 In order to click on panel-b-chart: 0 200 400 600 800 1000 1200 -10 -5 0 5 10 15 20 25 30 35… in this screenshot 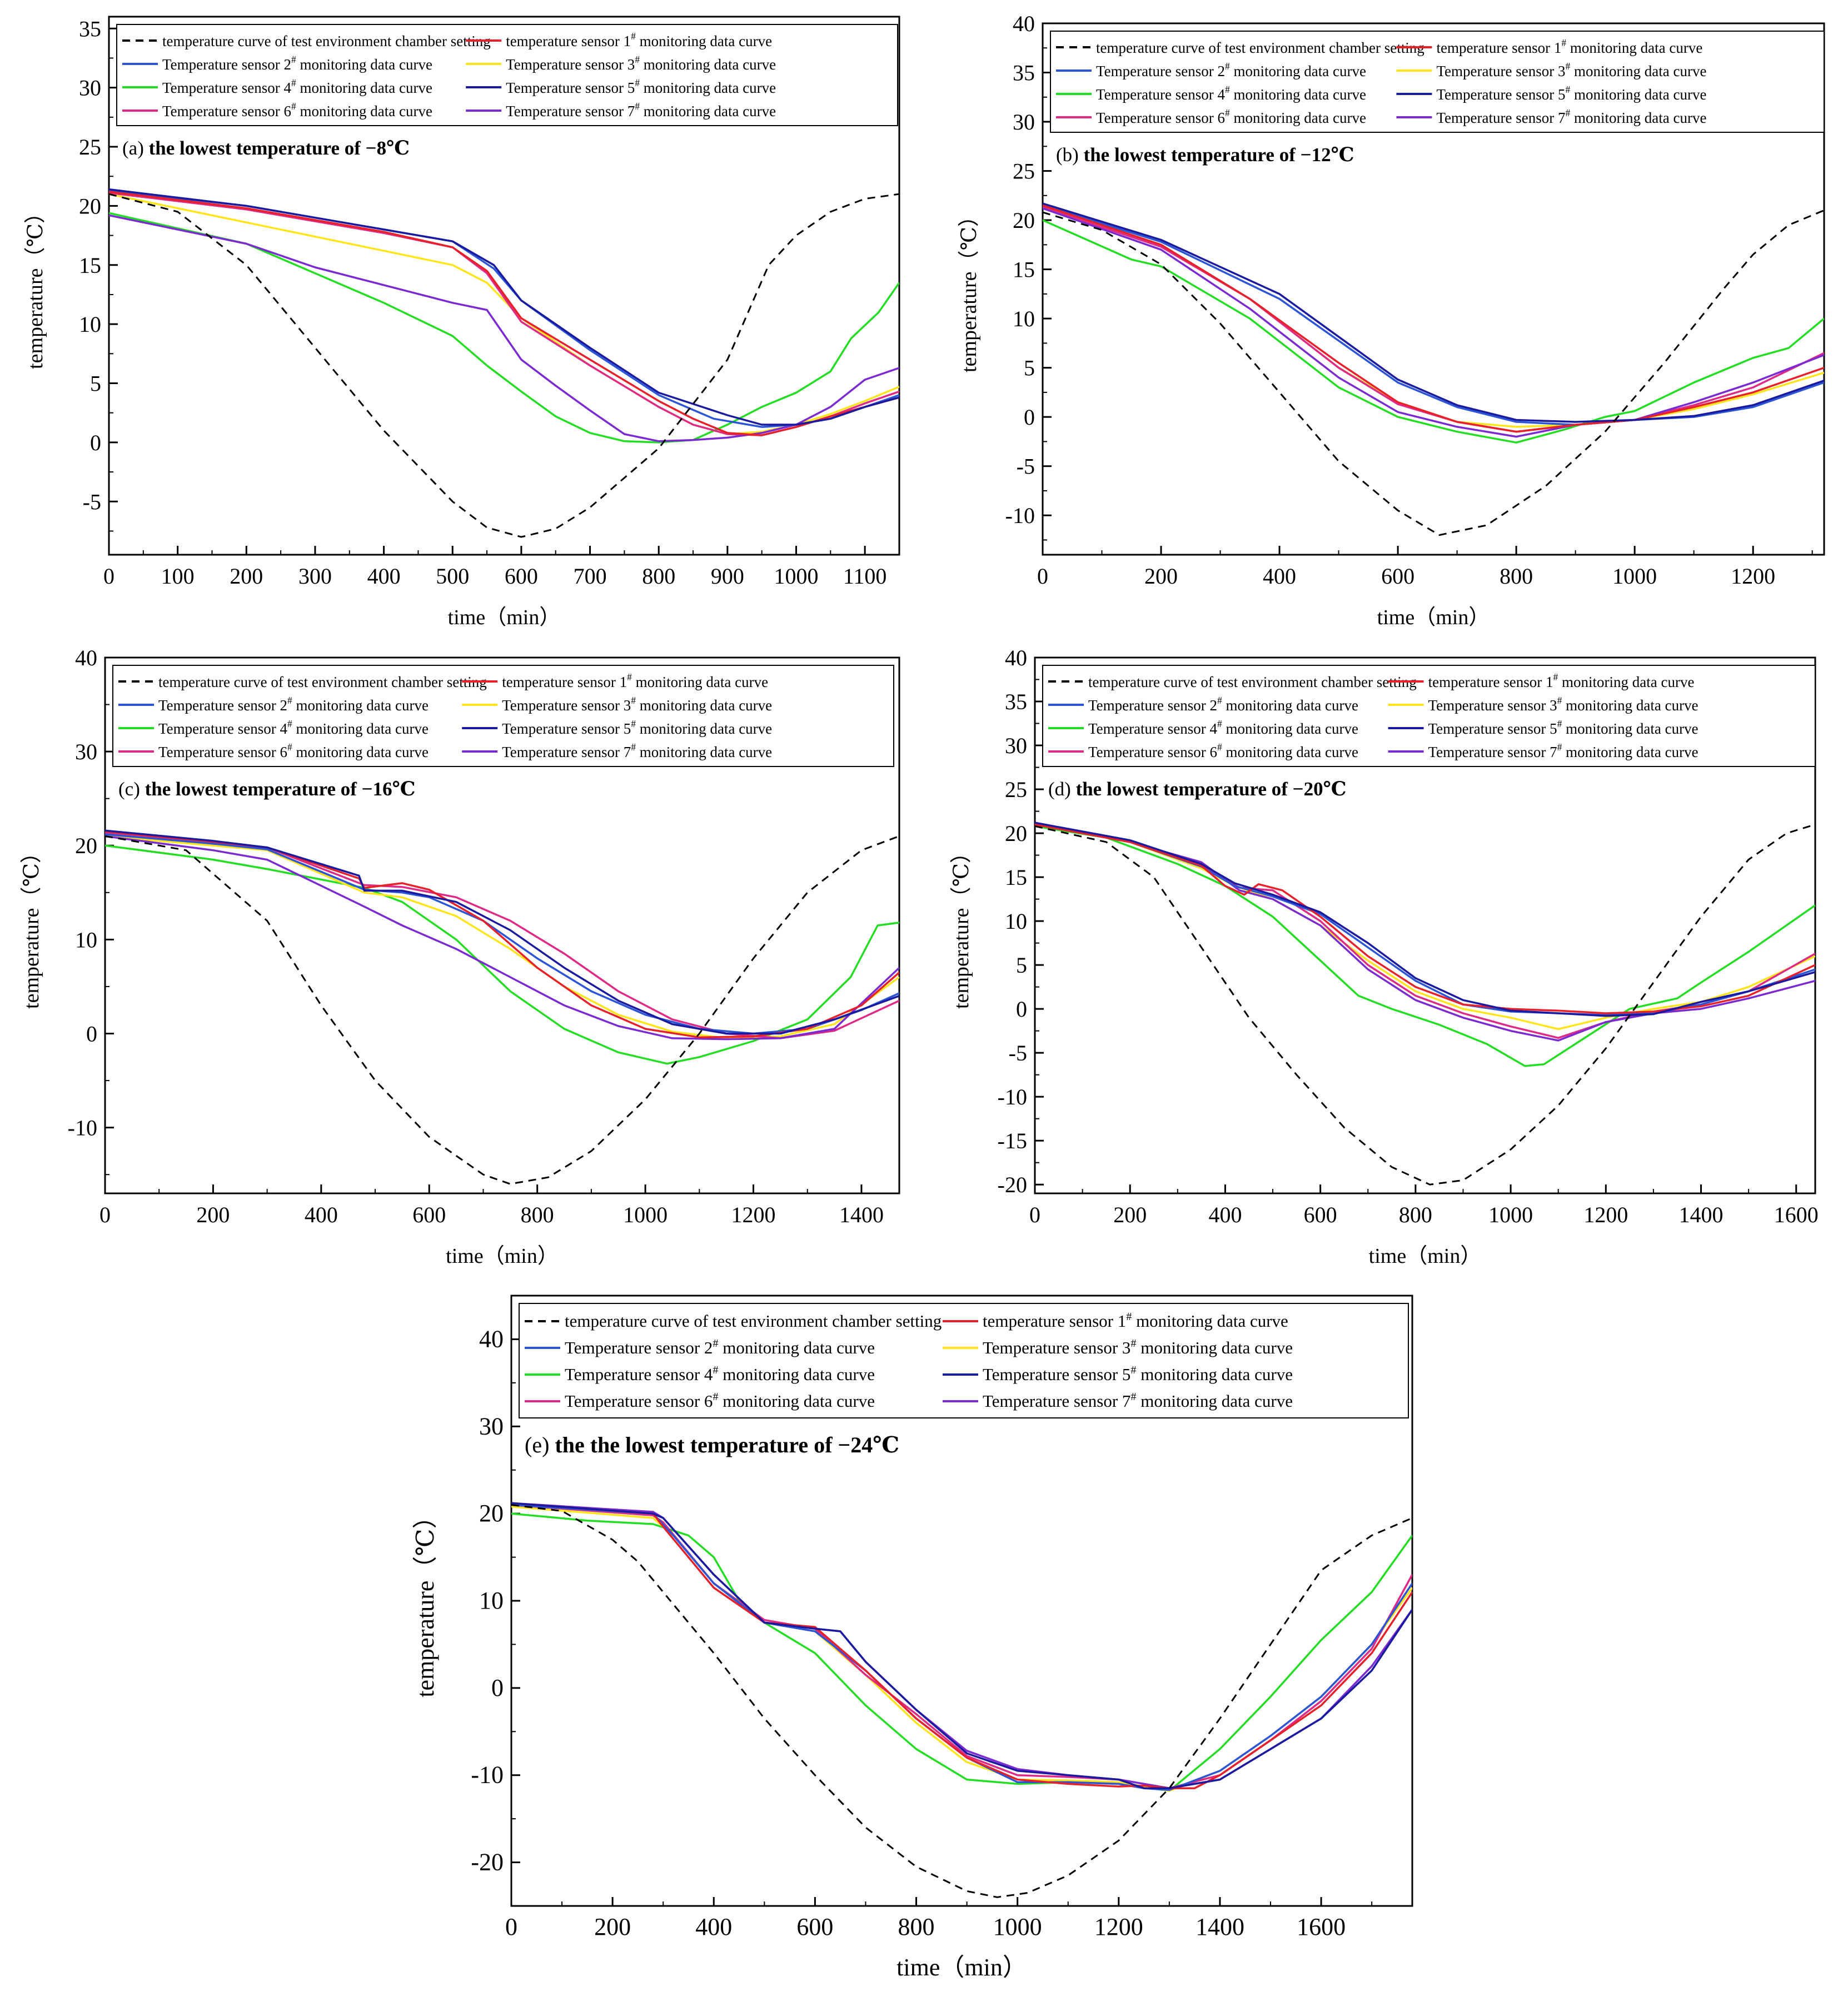, I will do `click(1391, 320)`.